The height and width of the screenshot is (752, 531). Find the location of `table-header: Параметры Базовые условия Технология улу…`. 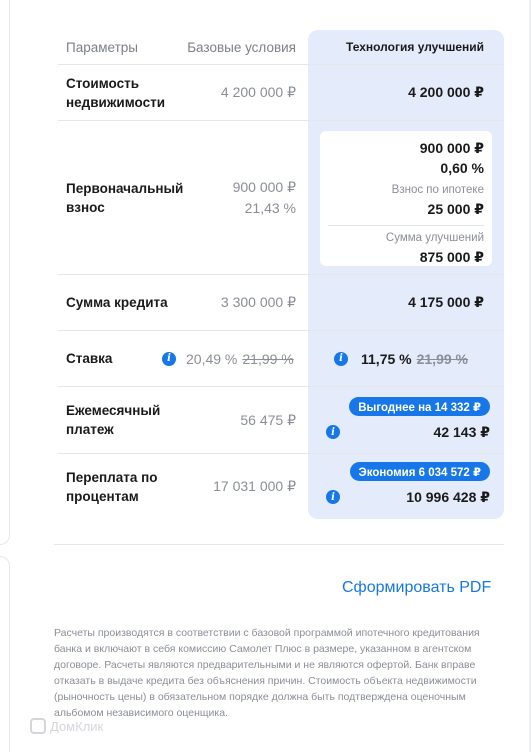

table-header: Параметры Базовые условия Технология улу… is located at coordinates (281, 47).